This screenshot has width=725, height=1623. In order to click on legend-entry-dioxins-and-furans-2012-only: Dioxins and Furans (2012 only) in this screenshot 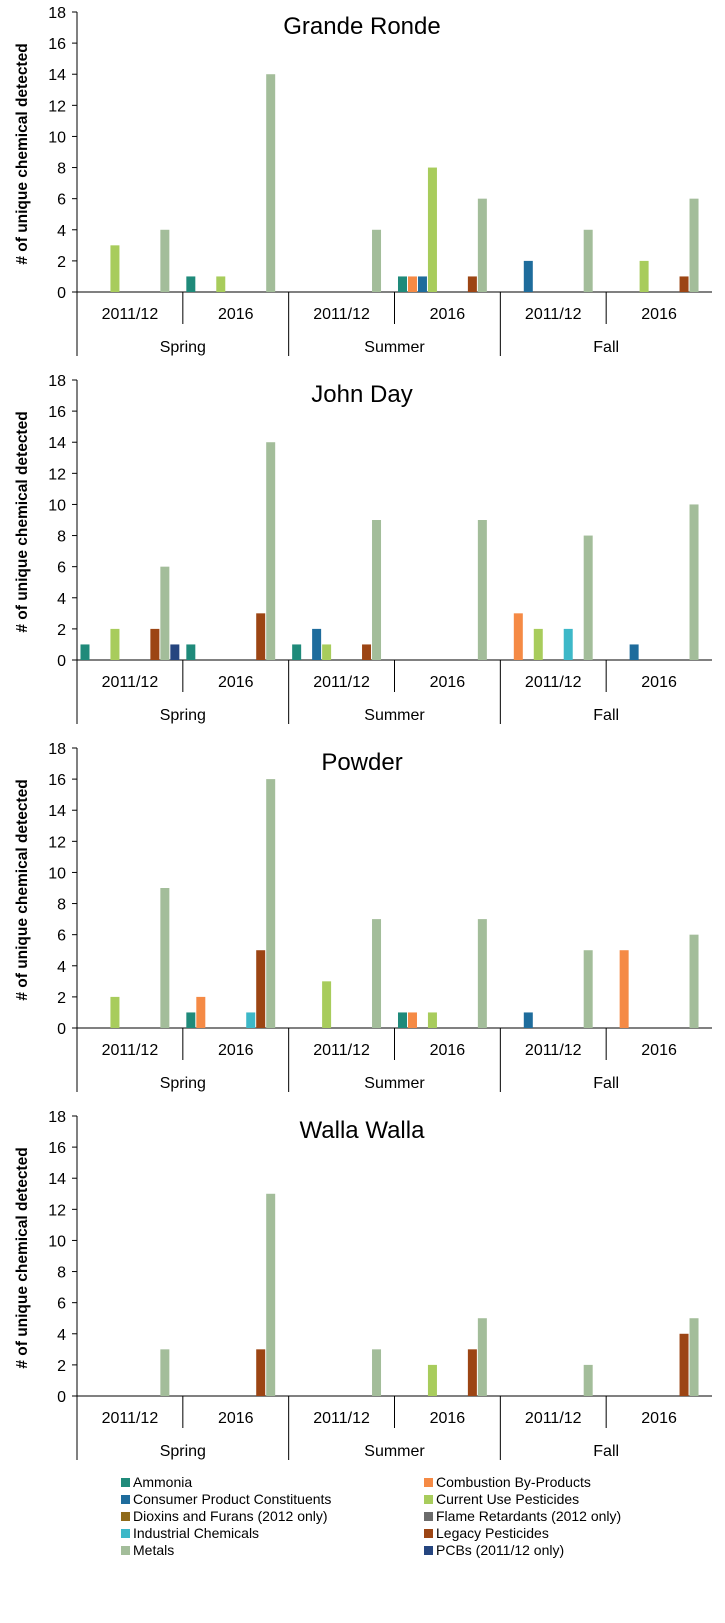, I will do `click(230, 1516)`.